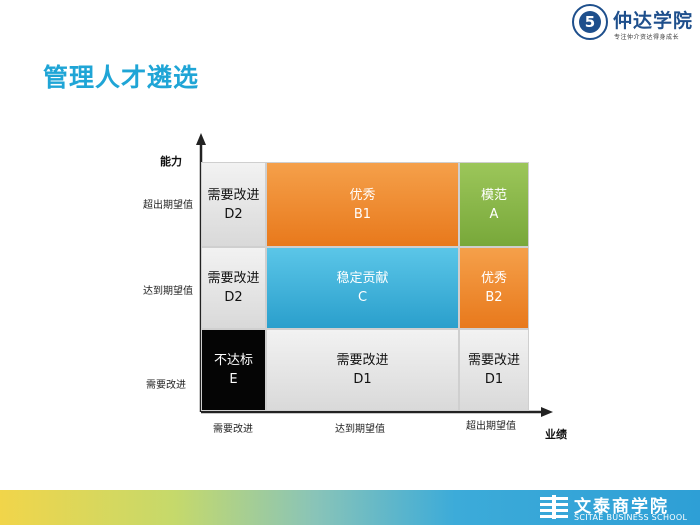  I want to click on school-emblem-icon, so click(554, 507).